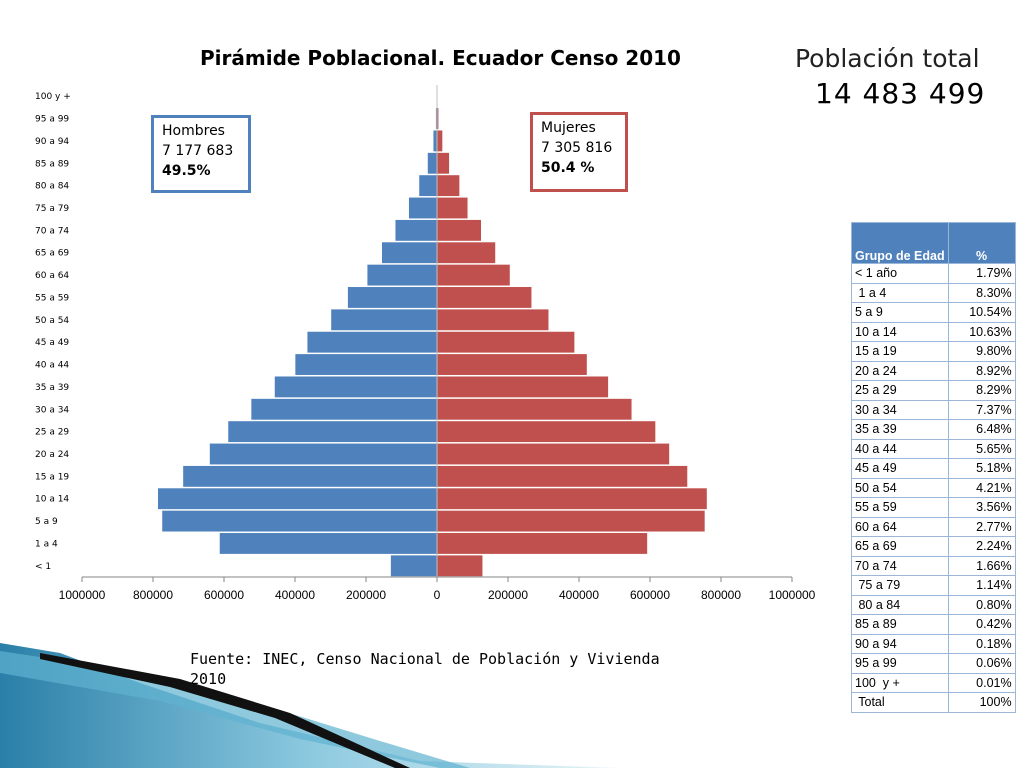  Describe the element at coordinates (981, 682) in the screenshot. I see `percent-cell: 0.01%` at that location.